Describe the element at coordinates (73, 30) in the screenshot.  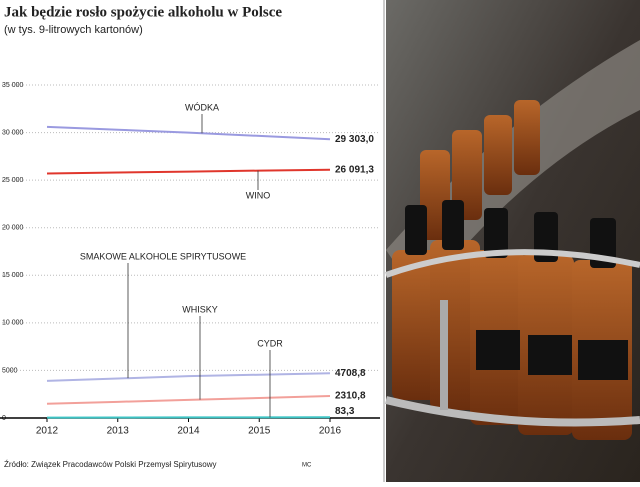
I see `chart-subtitle: (w tys. 9-litrowych kartonów)` at that location.